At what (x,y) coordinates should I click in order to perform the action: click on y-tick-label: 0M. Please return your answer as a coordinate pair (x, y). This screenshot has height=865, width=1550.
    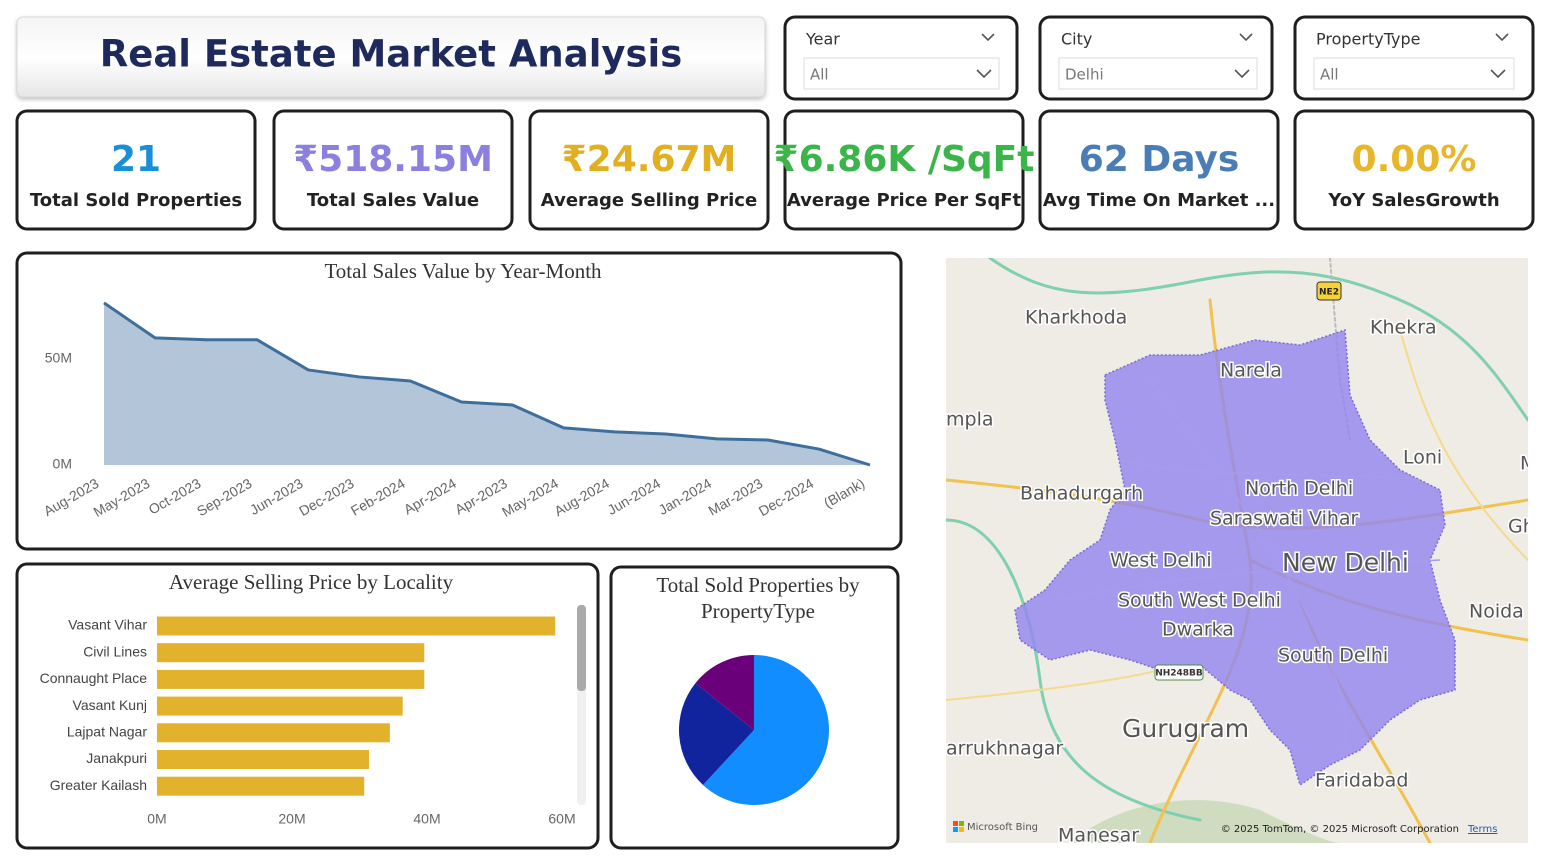
    Looking at the image, I should click on (62, 464).